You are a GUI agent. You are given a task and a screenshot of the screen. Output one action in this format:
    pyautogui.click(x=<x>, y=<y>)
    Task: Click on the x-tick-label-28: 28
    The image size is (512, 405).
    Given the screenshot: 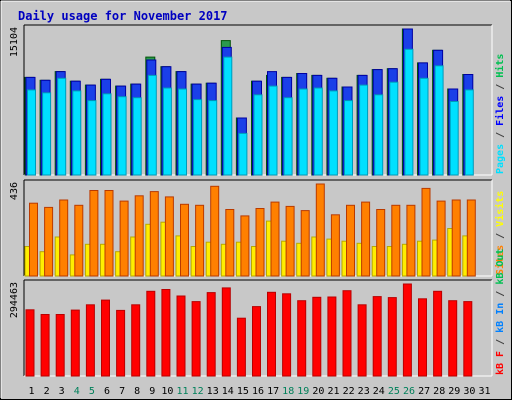 What is the action you would take?
    pyautogui.click(x=439, y=391)
    